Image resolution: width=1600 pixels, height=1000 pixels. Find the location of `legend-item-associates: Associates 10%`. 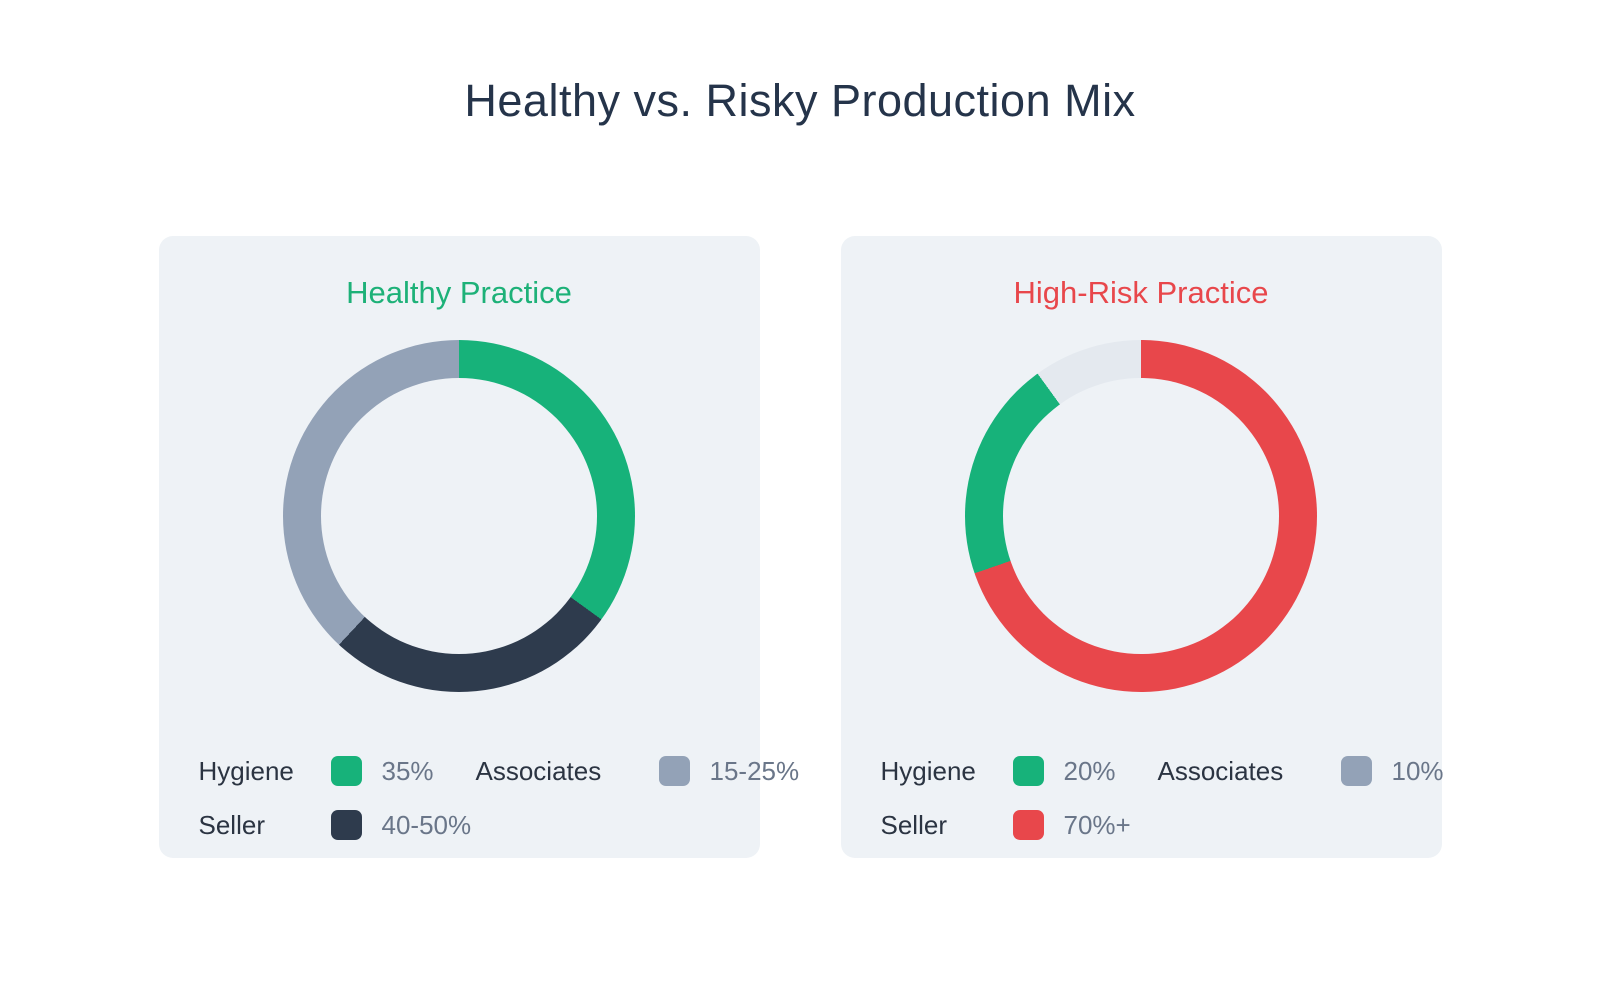

legend-item-associates: Associates 10% is located at coordinates (1301, 771).